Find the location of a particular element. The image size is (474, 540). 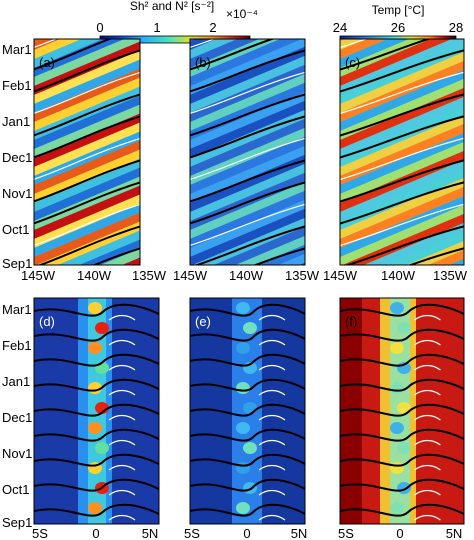

colorbar-right-tick-0: 24 is located at coordinates (340, 27).